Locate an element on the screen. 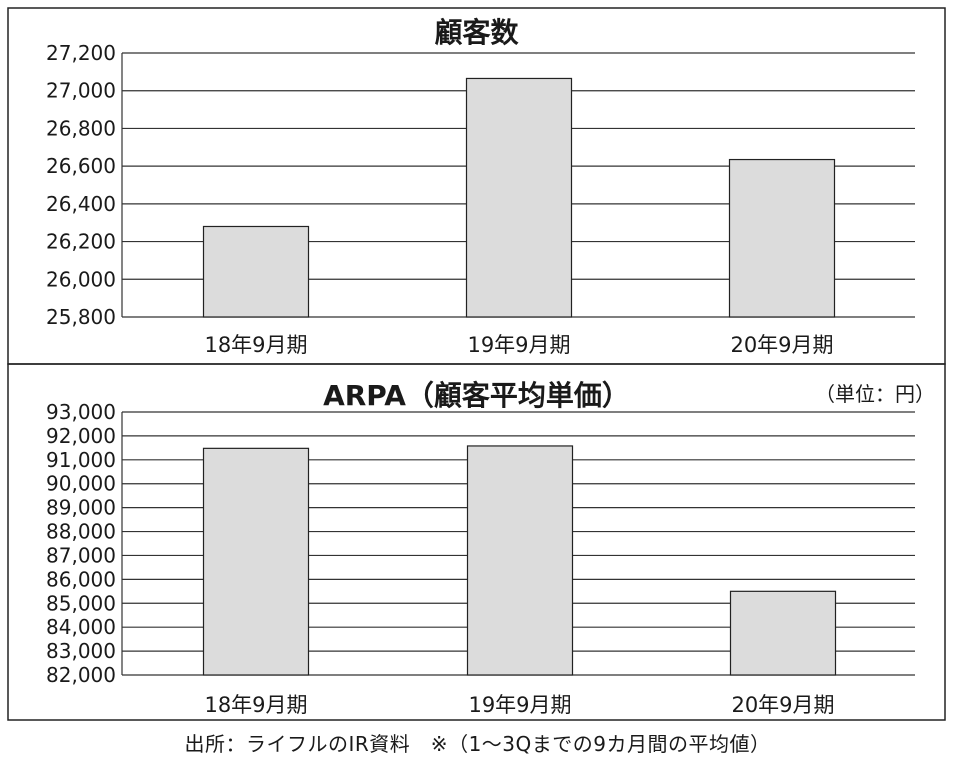  y-tick-label: 88,000 is located at coordinates (81, 532).